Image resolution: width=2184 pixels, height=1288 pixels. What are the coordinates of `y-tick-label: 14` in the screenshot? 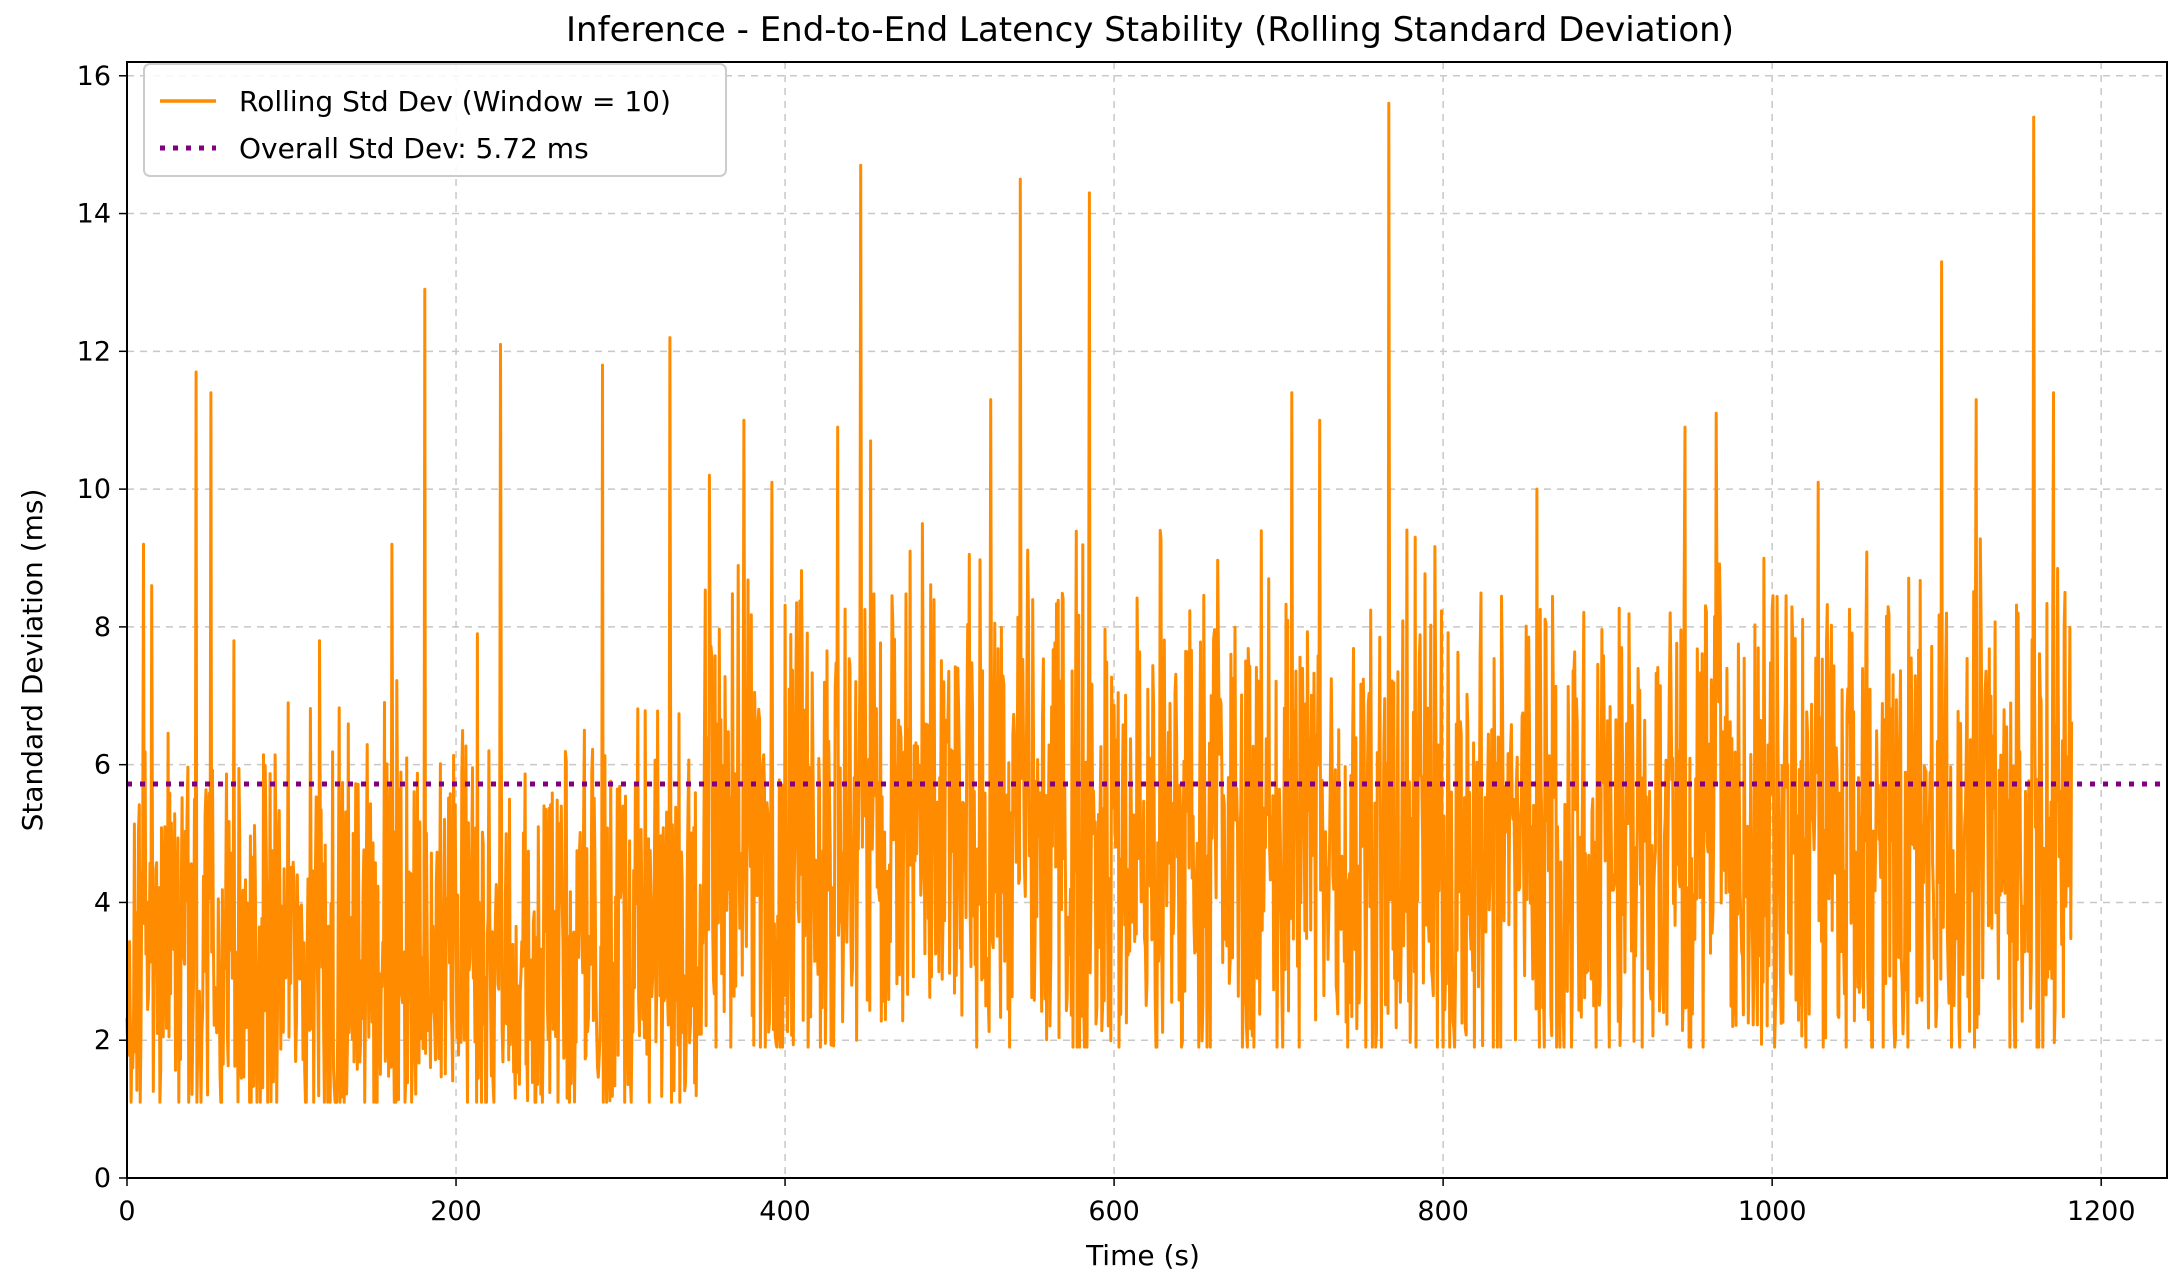 It's located at (94, 214).